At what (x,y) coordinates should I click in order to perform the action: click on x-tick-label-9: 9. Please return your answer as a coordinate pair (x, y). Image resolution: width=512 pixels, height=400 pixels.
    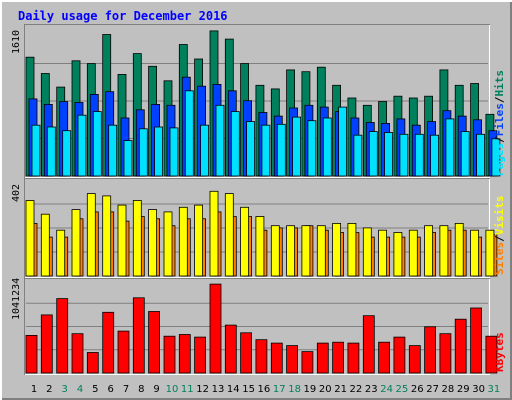
    Looking at the image, I should click on (156, 389).